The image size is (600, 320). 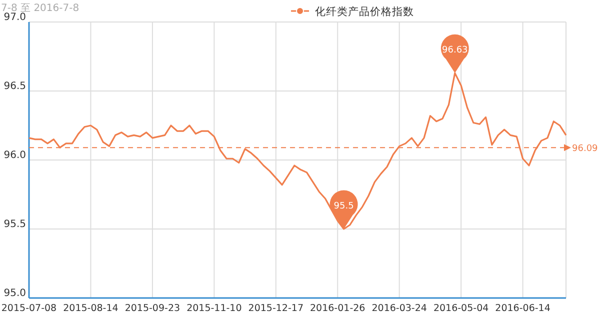 I want to click on x-tick-label: 2016-06-14, so click(x=522, y=308).